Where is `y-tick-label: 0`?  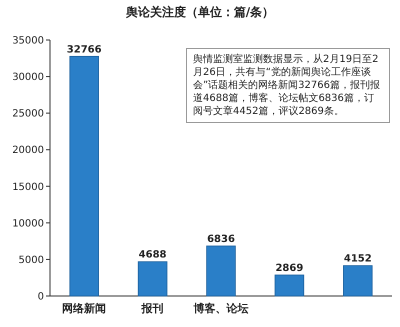
y-tick-label: 0 is located at coordinates (41, 297).